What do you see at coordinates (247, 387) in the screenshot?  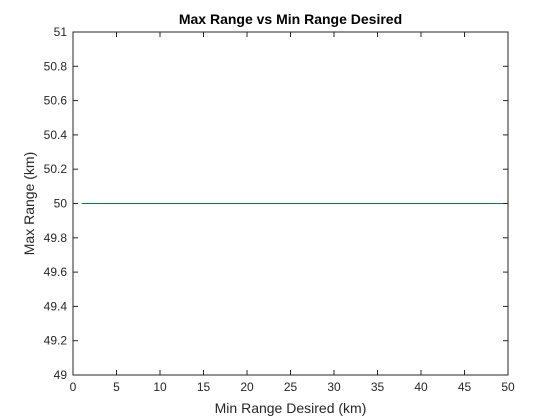 I see `x-tick-label: 20` at bounding box center [247, 387].